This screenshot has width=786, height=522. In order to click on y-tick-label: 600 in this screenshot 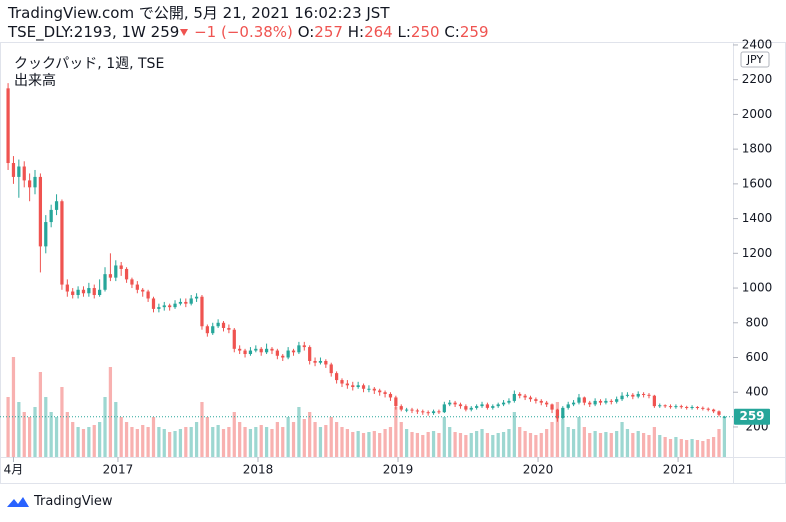, I will do `click(757, 357)`.